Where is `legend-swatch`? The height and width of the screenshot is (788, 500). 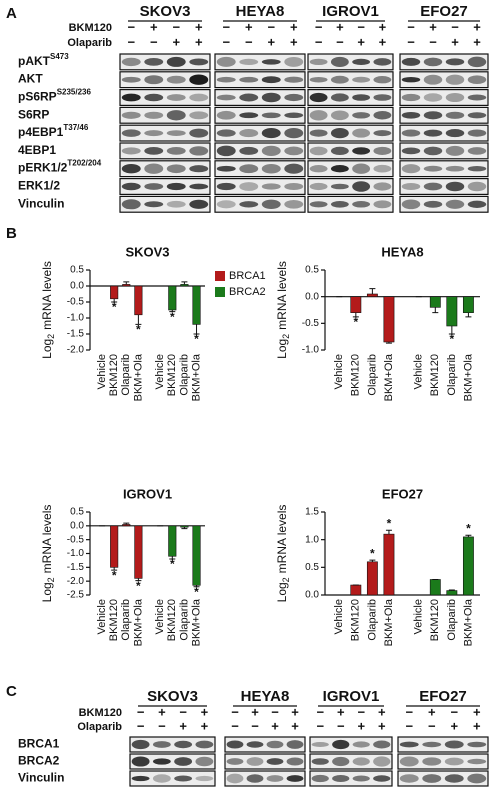 legend-swatch is located at coordinates (220, 292).